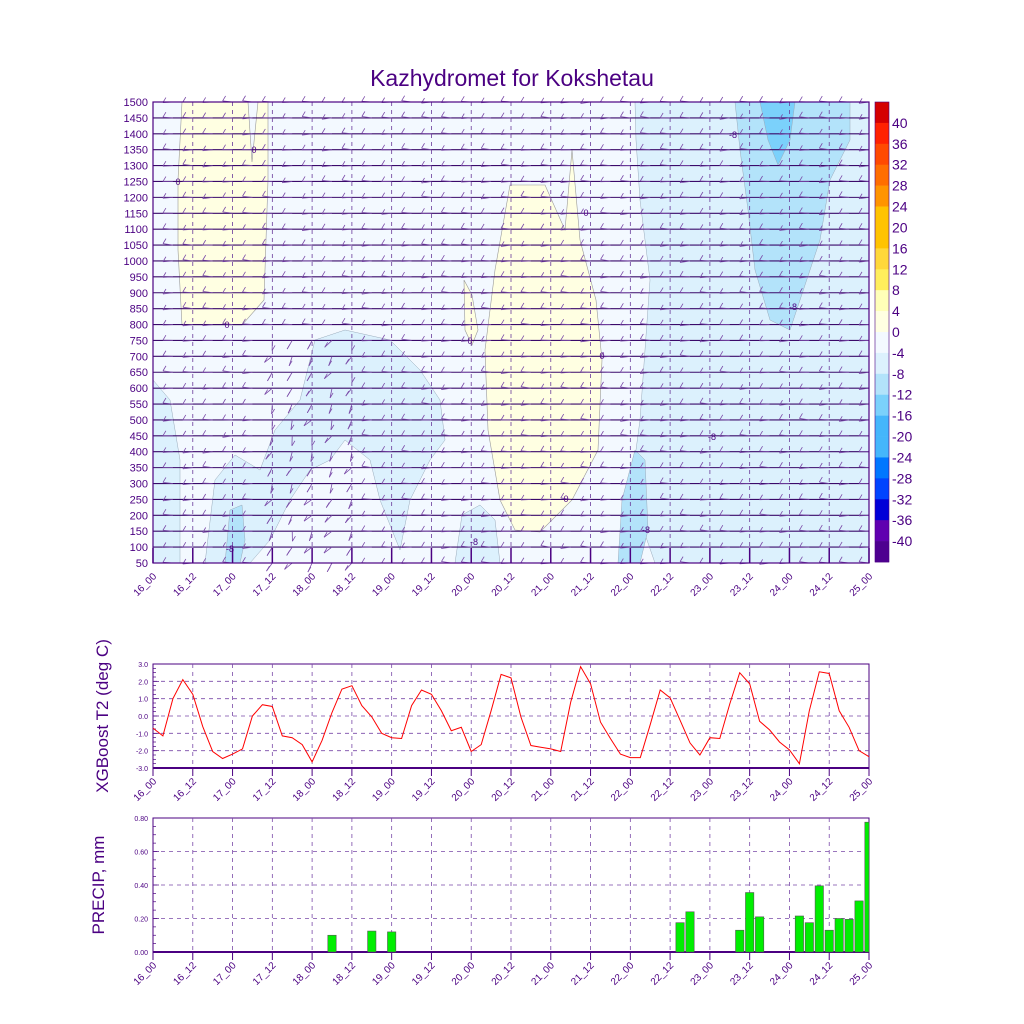 This screenshot has width=1024, height=1024. Describe the element at coordinates (896, 332) in the screenshot. I see `colorbar-label: 0` at that location.